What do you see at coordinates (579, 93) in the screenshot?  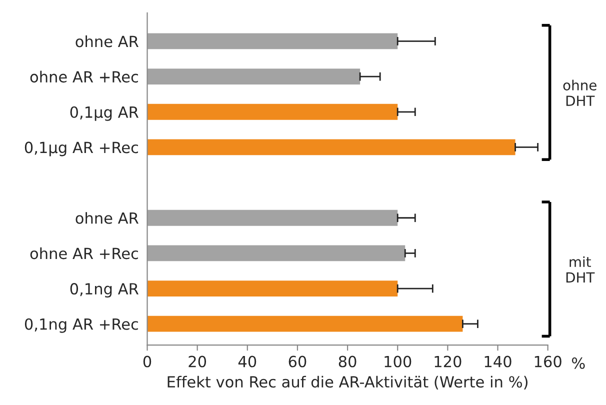 I see `text: ohne DHT` at bounding box center [579, 93].